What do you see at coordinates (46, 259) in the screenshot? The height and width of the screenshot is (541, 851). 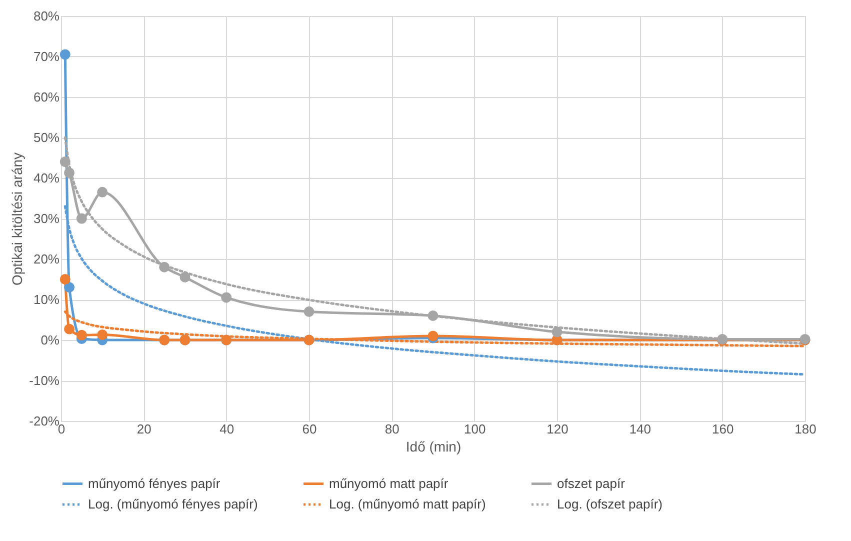 I see `y-tick-label: 20%` at bounding box center [46, 259].